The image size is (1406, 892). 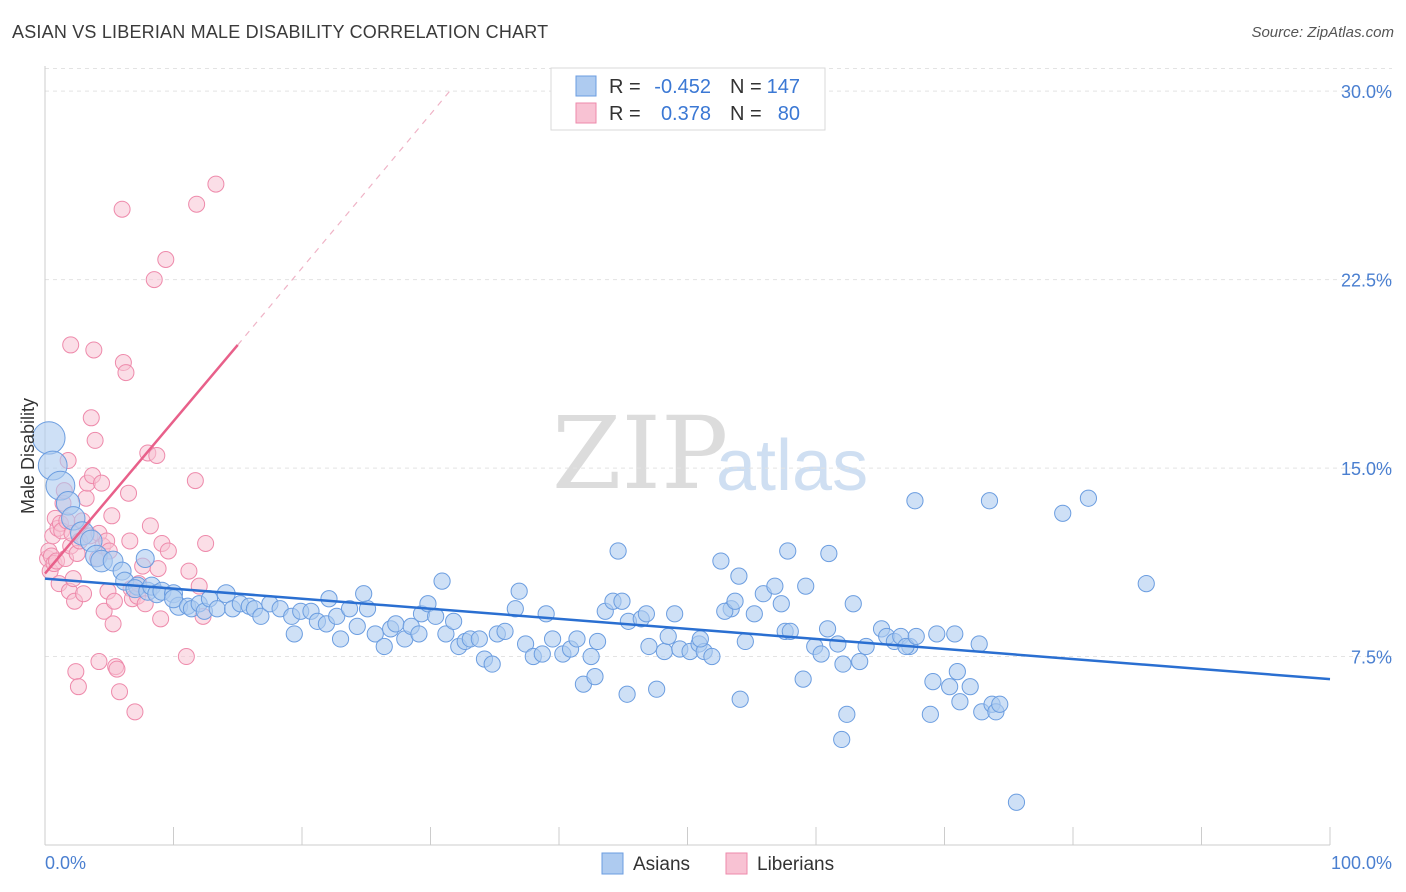 I want to click on legend-n-label-liberians: N =, so click(x=746, y=114).